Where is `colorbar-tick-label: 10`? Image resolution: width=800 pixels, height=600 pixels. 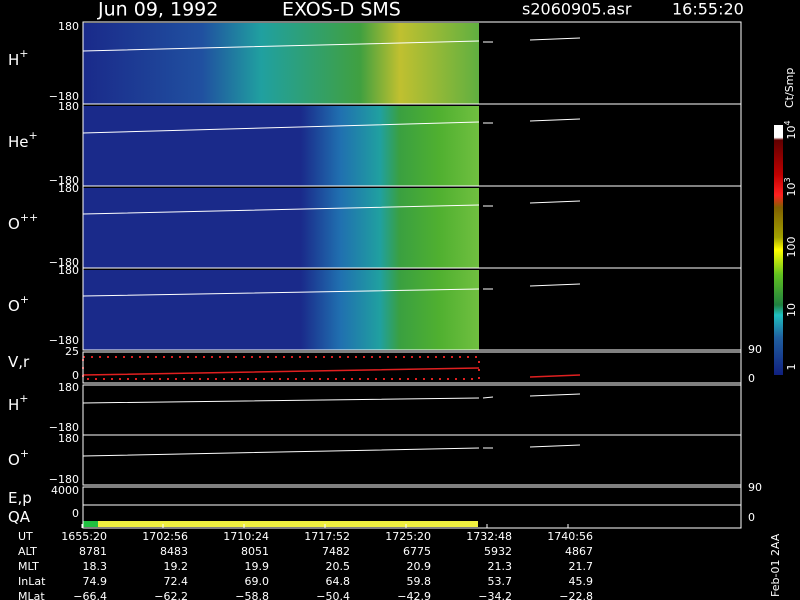 colorbar-tick-label: 10 is located at coordinates (791, 310).